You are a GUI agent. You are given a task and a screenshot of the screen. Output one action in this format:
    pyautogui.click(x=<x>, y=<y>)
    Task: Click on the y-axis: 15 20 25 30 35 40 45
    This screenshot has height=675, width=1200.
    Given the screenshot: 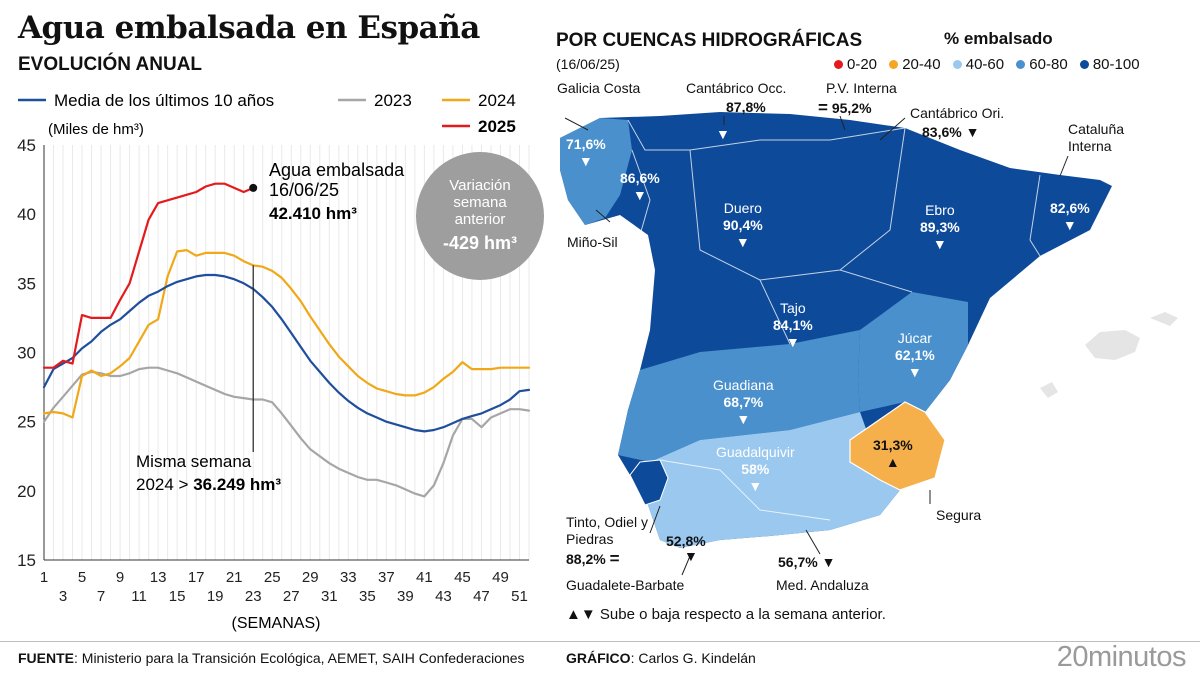 What is the action you would take?
    pyautogui.click(x=31, y=353)
    